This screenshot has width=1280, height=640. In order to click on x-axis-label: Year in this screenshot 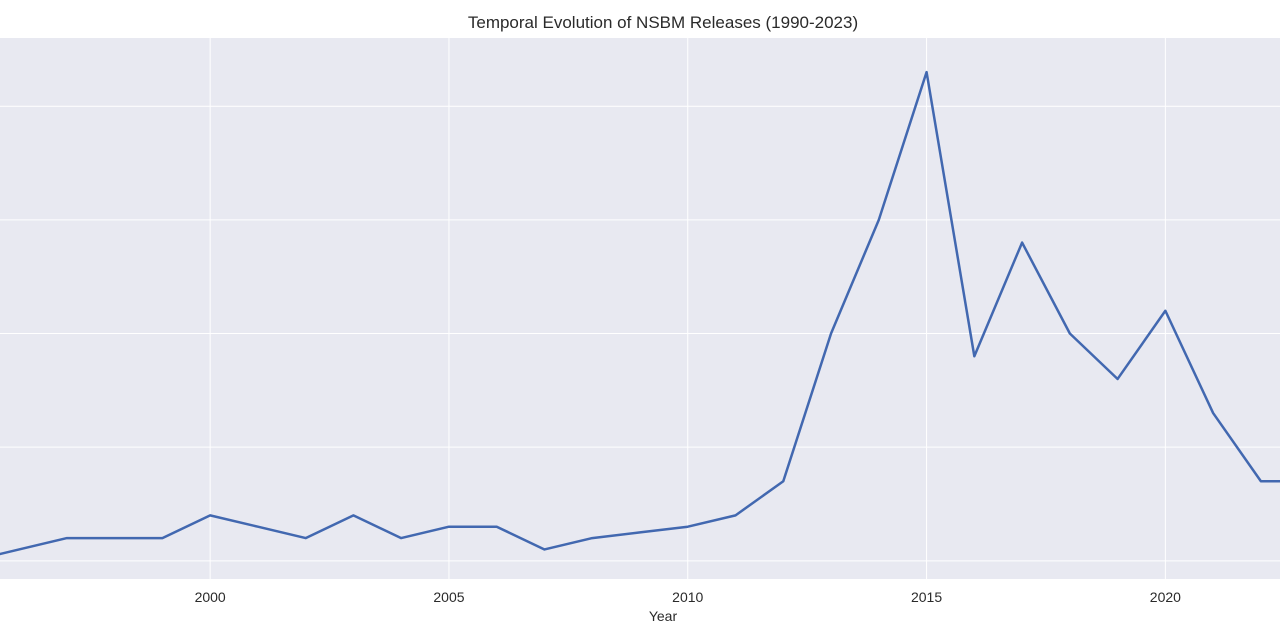, I will do `click(663, 616)`.